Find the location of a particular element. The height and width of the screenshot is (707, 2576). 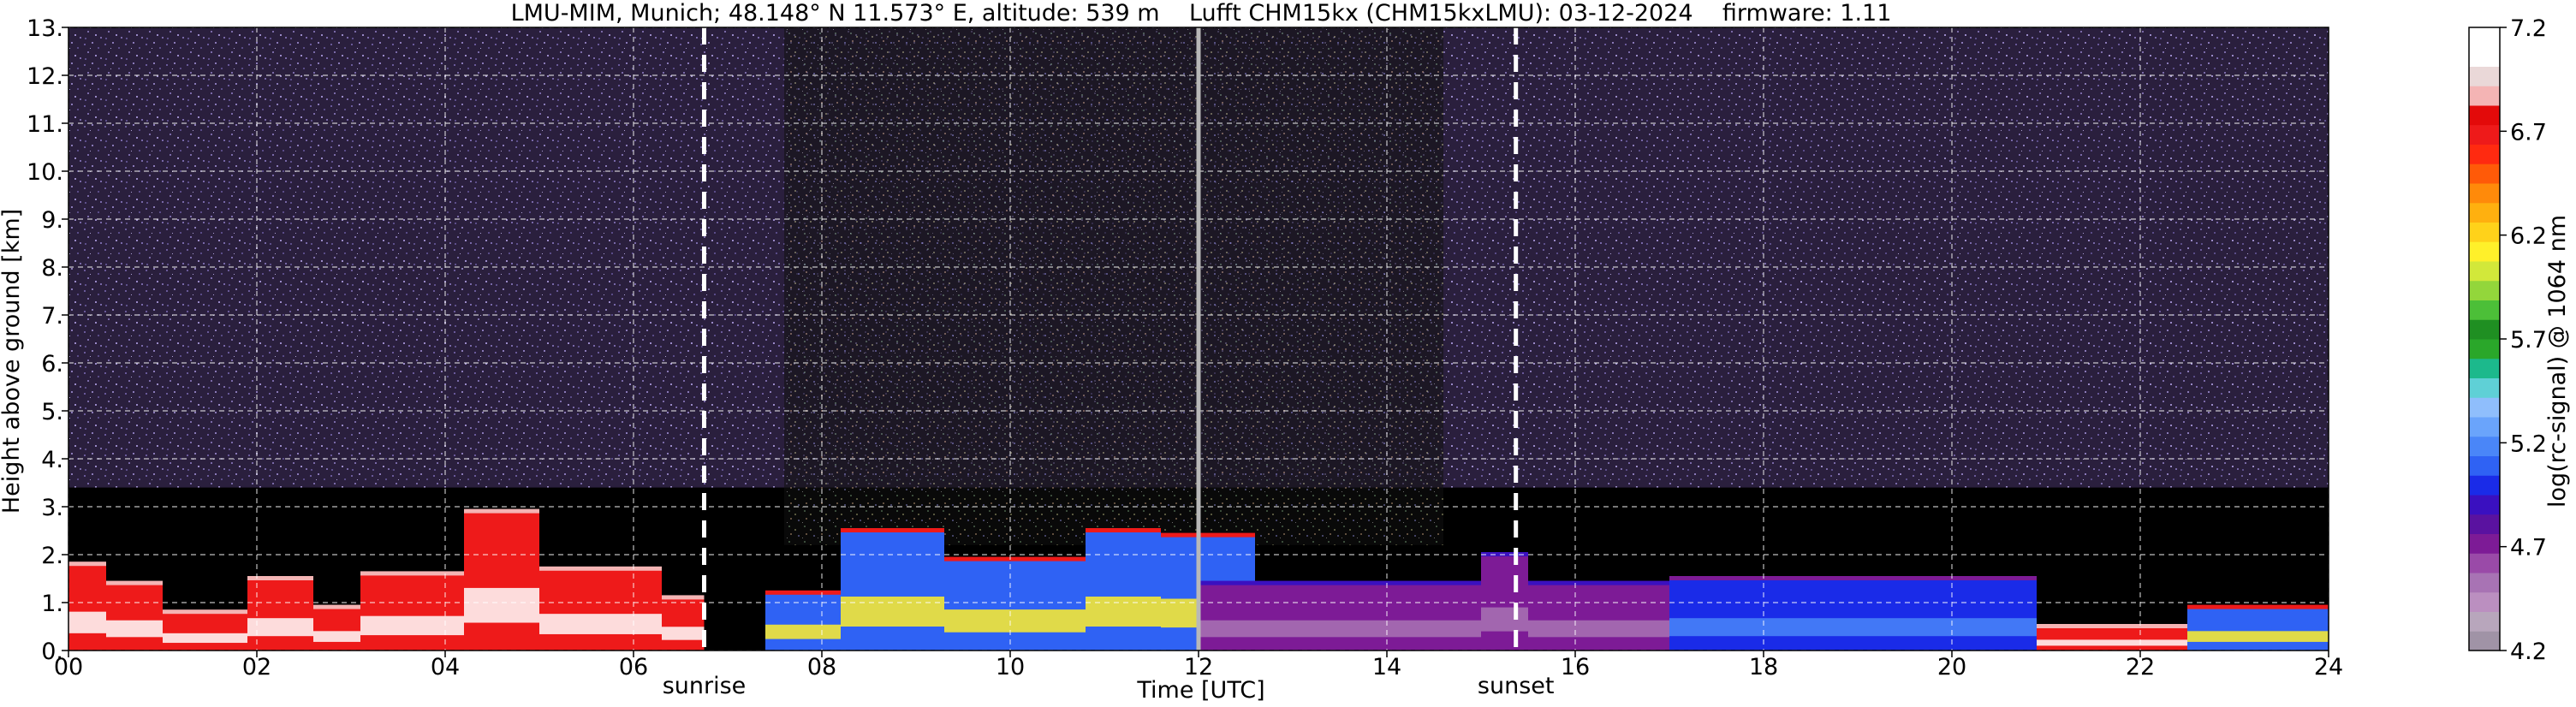

y-tick-label: 7. is located at coordinates (52, 316).